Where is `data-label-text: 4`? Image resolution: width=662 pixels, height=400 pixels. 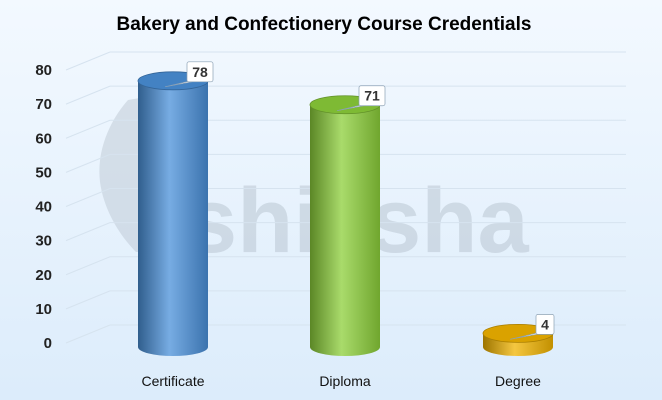
data-label-text: 4 is located at coordinates (545, 324).